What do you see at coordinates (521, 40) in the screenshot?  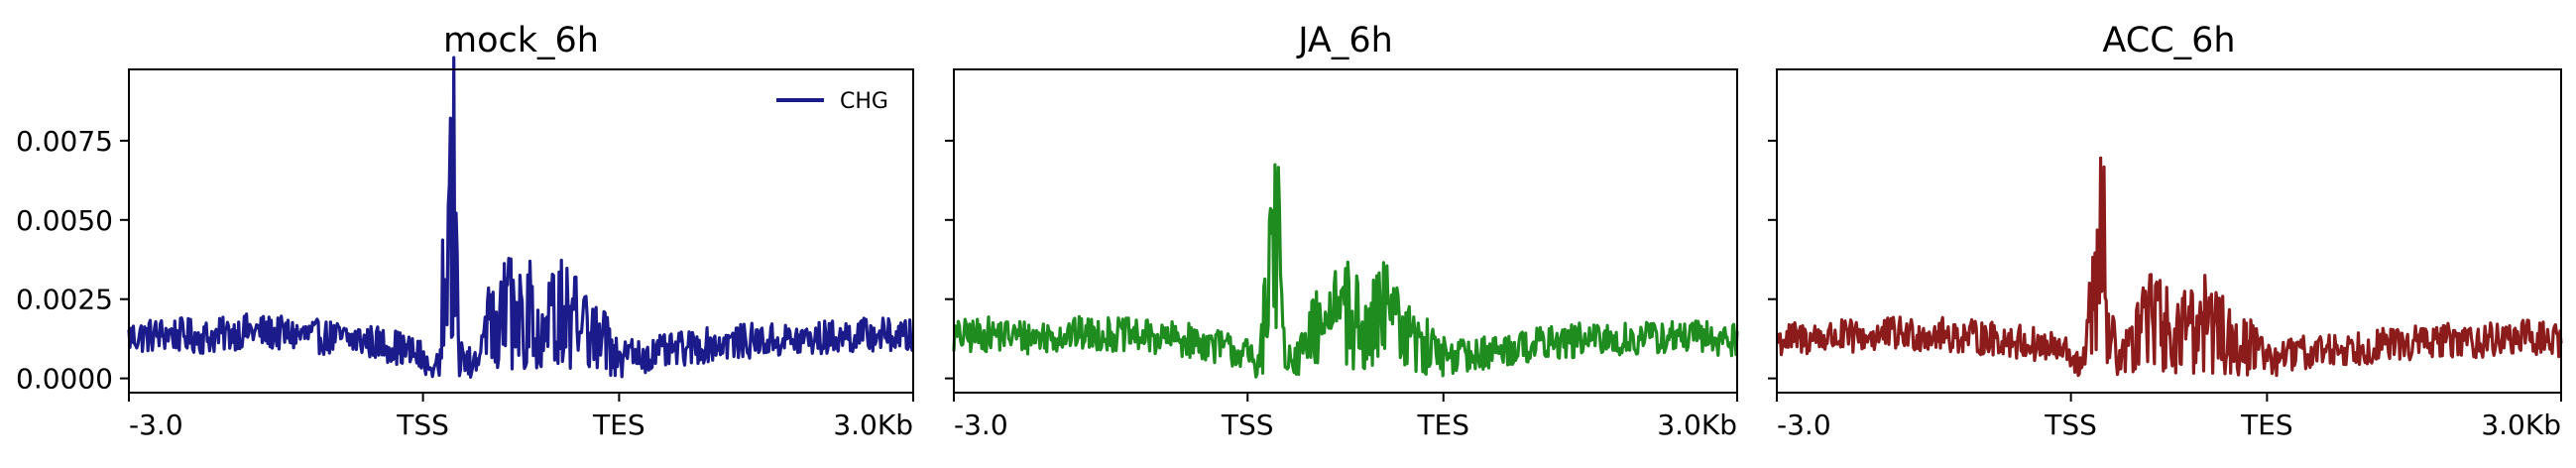 I see `panel-title: mock_6h` at bounding box center [521, 40].